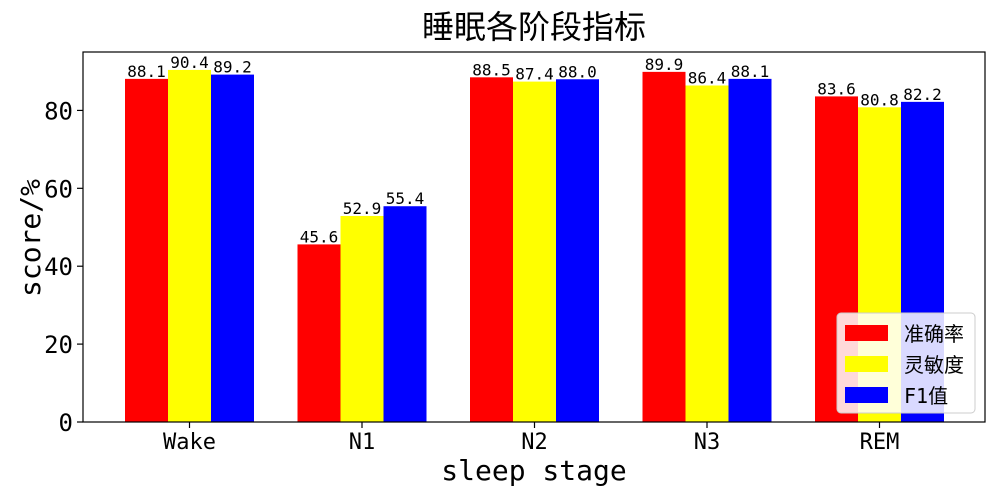 The width and height of the screenshot is (1000, 504). Describe the element at coordinates (934, 365) in the screenshot. I see `legend-label: 灵敏度` at that location.